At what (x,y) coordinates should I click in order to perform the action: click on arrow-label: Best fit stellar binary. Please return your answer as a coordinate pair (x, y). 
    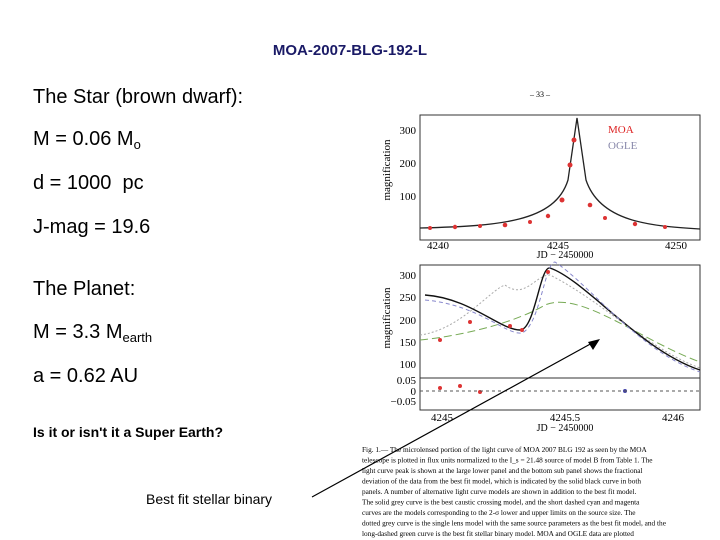
    Looking at the image, I should click on (209, 499).